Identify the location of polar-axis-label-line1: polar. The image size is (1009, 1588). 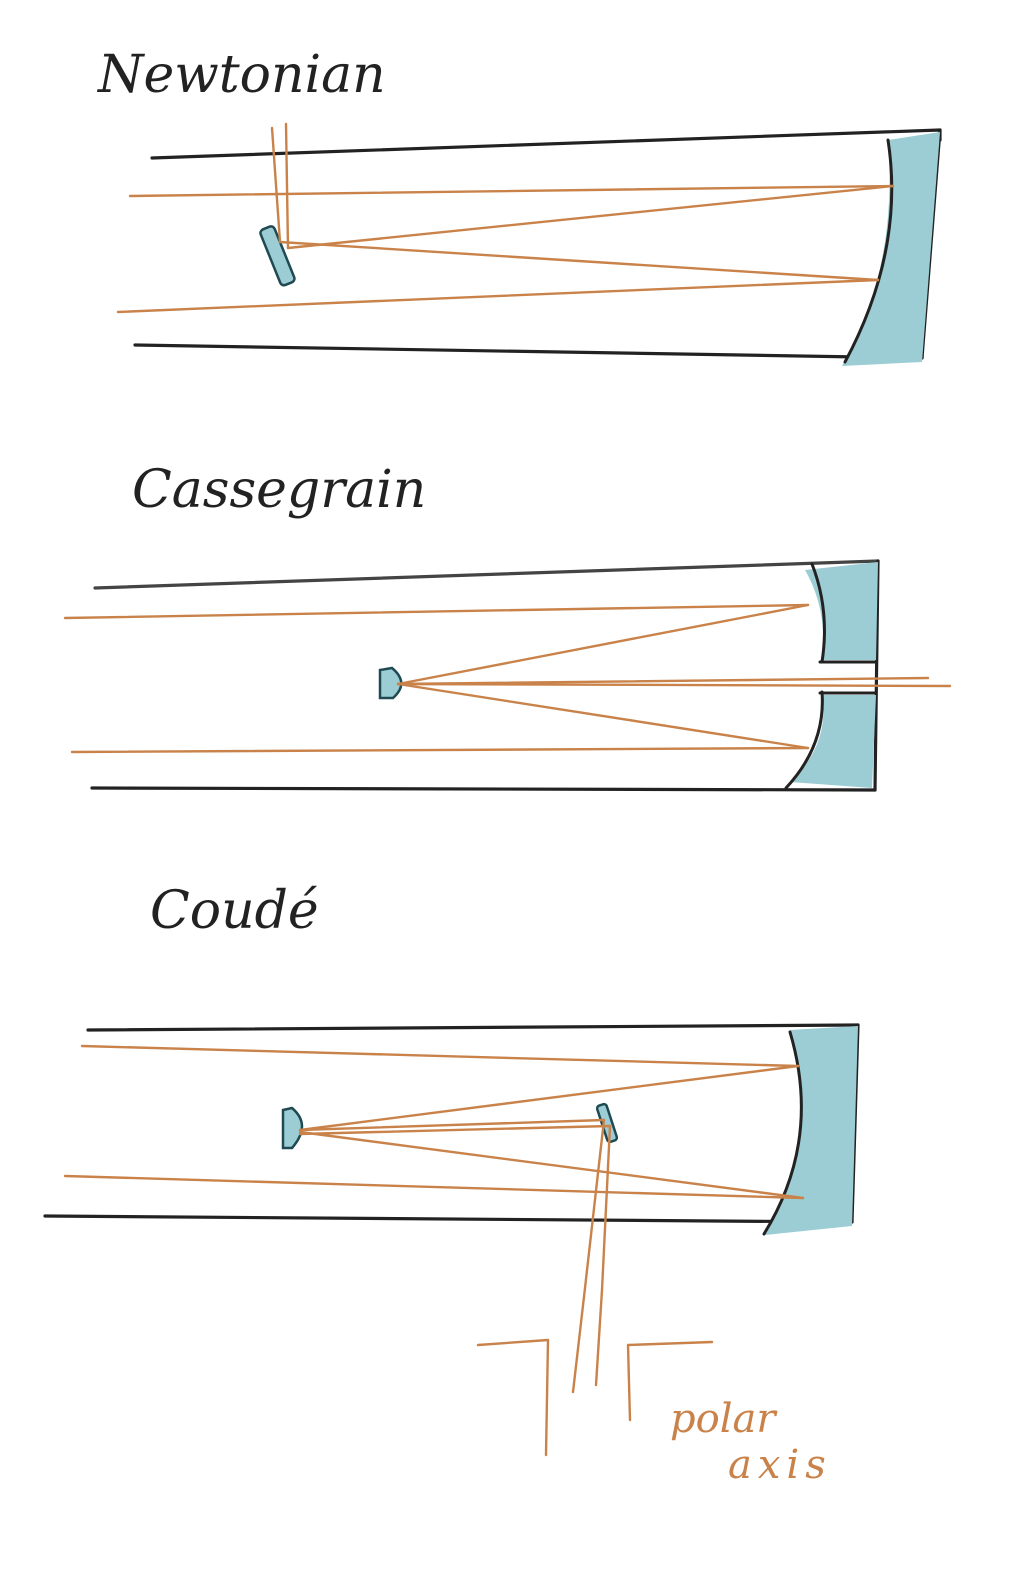
(724, 1419).